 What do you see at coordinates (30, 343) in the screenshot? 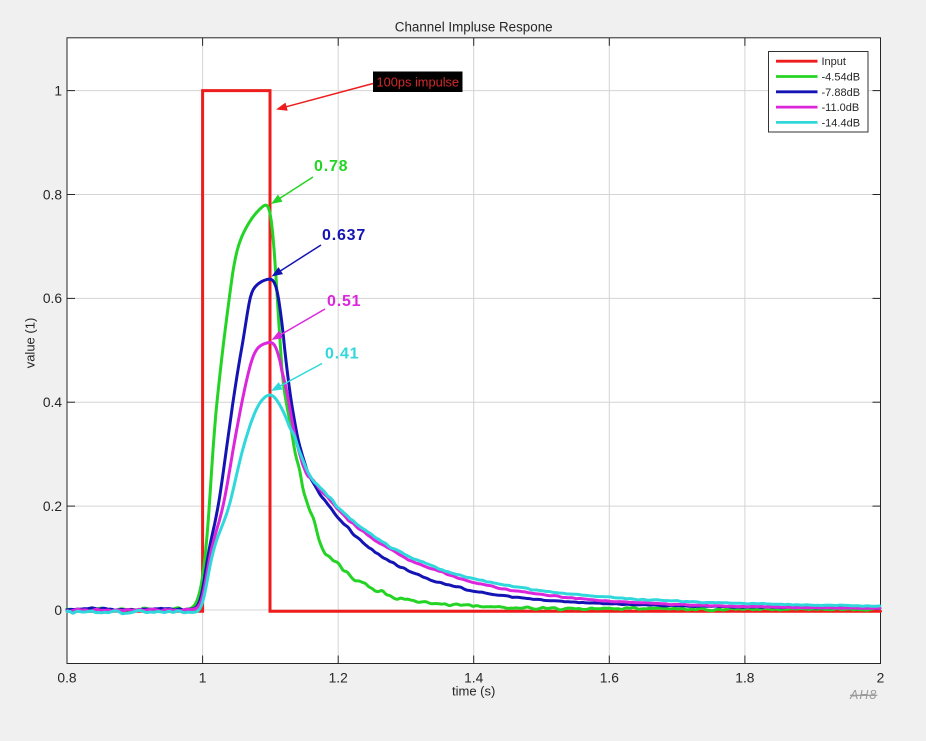
I see `svg-text: value (1)` at bounding box center [30, 343].